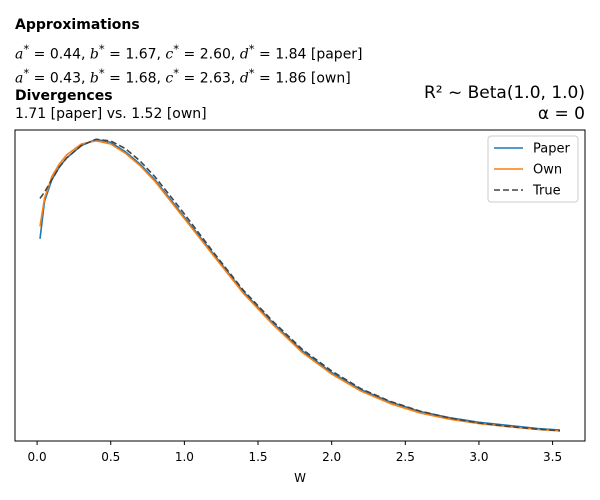 The image size is (600, 500). What do you see at coordinates (300, 478) in the screenshot?
I see `x-axis-label: W` at bounding box center [300, 478].